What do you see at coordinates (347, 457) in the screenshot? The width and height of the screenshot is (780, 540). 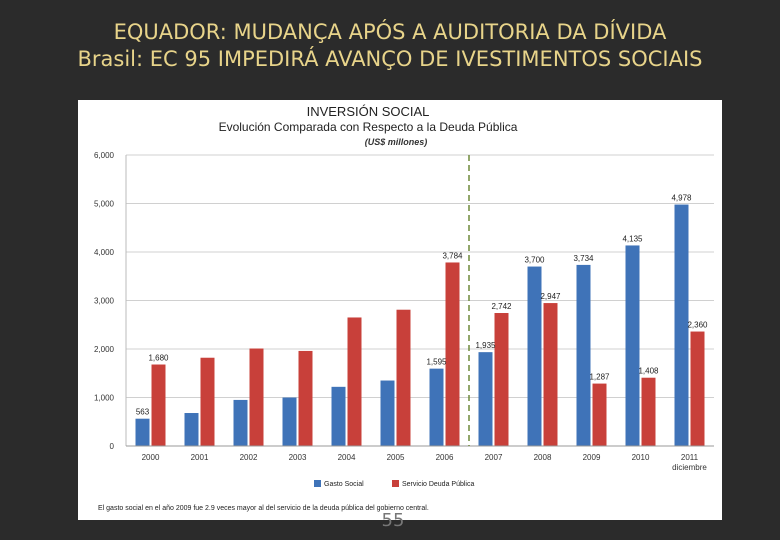 I see `x-tick-label: 2004` at bounding box center [347, 457].